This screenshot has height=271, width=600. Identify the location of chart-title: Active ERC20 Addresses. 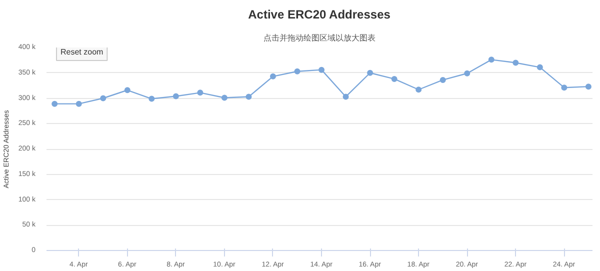
(319, 15).